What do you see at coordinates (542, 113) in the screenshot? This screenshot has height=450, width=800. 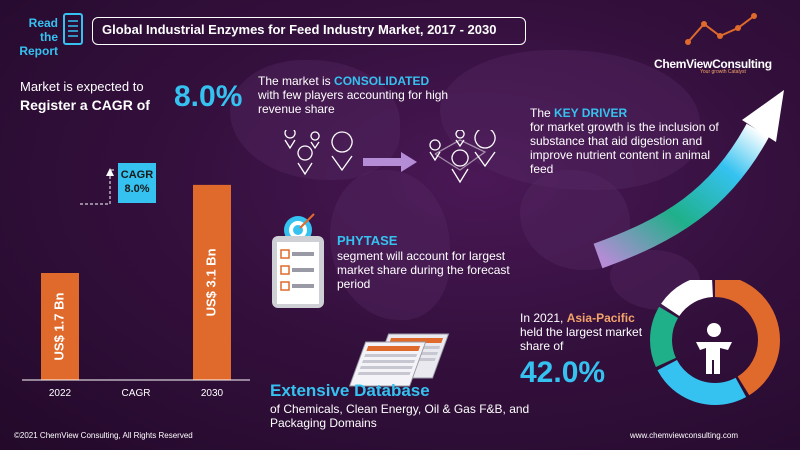 I see `driver-prefix: The` at bounding box center [542, 113].